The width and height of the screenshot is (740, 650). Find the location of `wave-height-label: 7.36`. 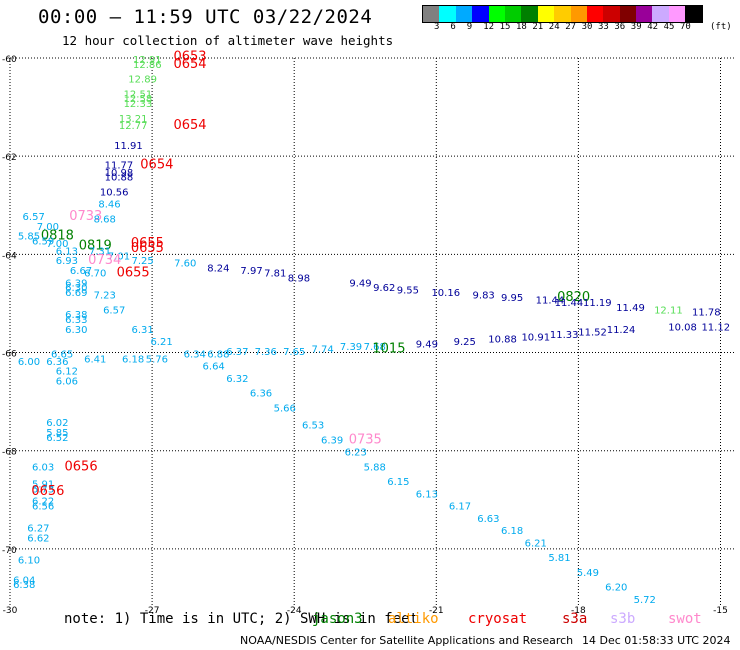

wave-height-label: 7.36 is located at coordinates (266, 352).